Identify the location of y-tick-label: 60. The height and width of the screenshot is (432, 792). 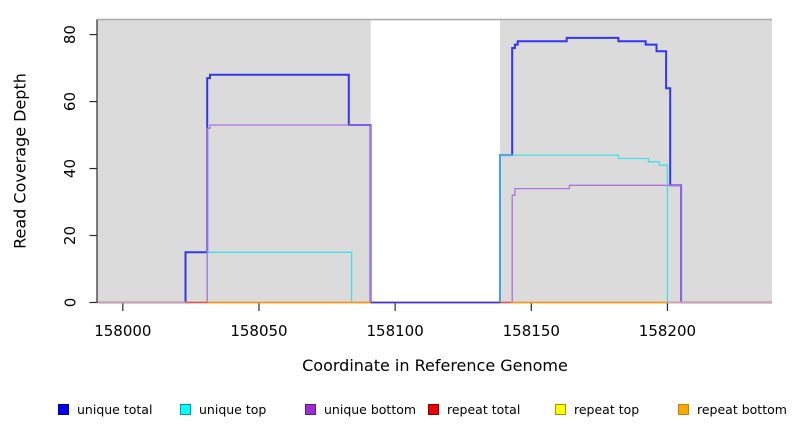
(70, 101).